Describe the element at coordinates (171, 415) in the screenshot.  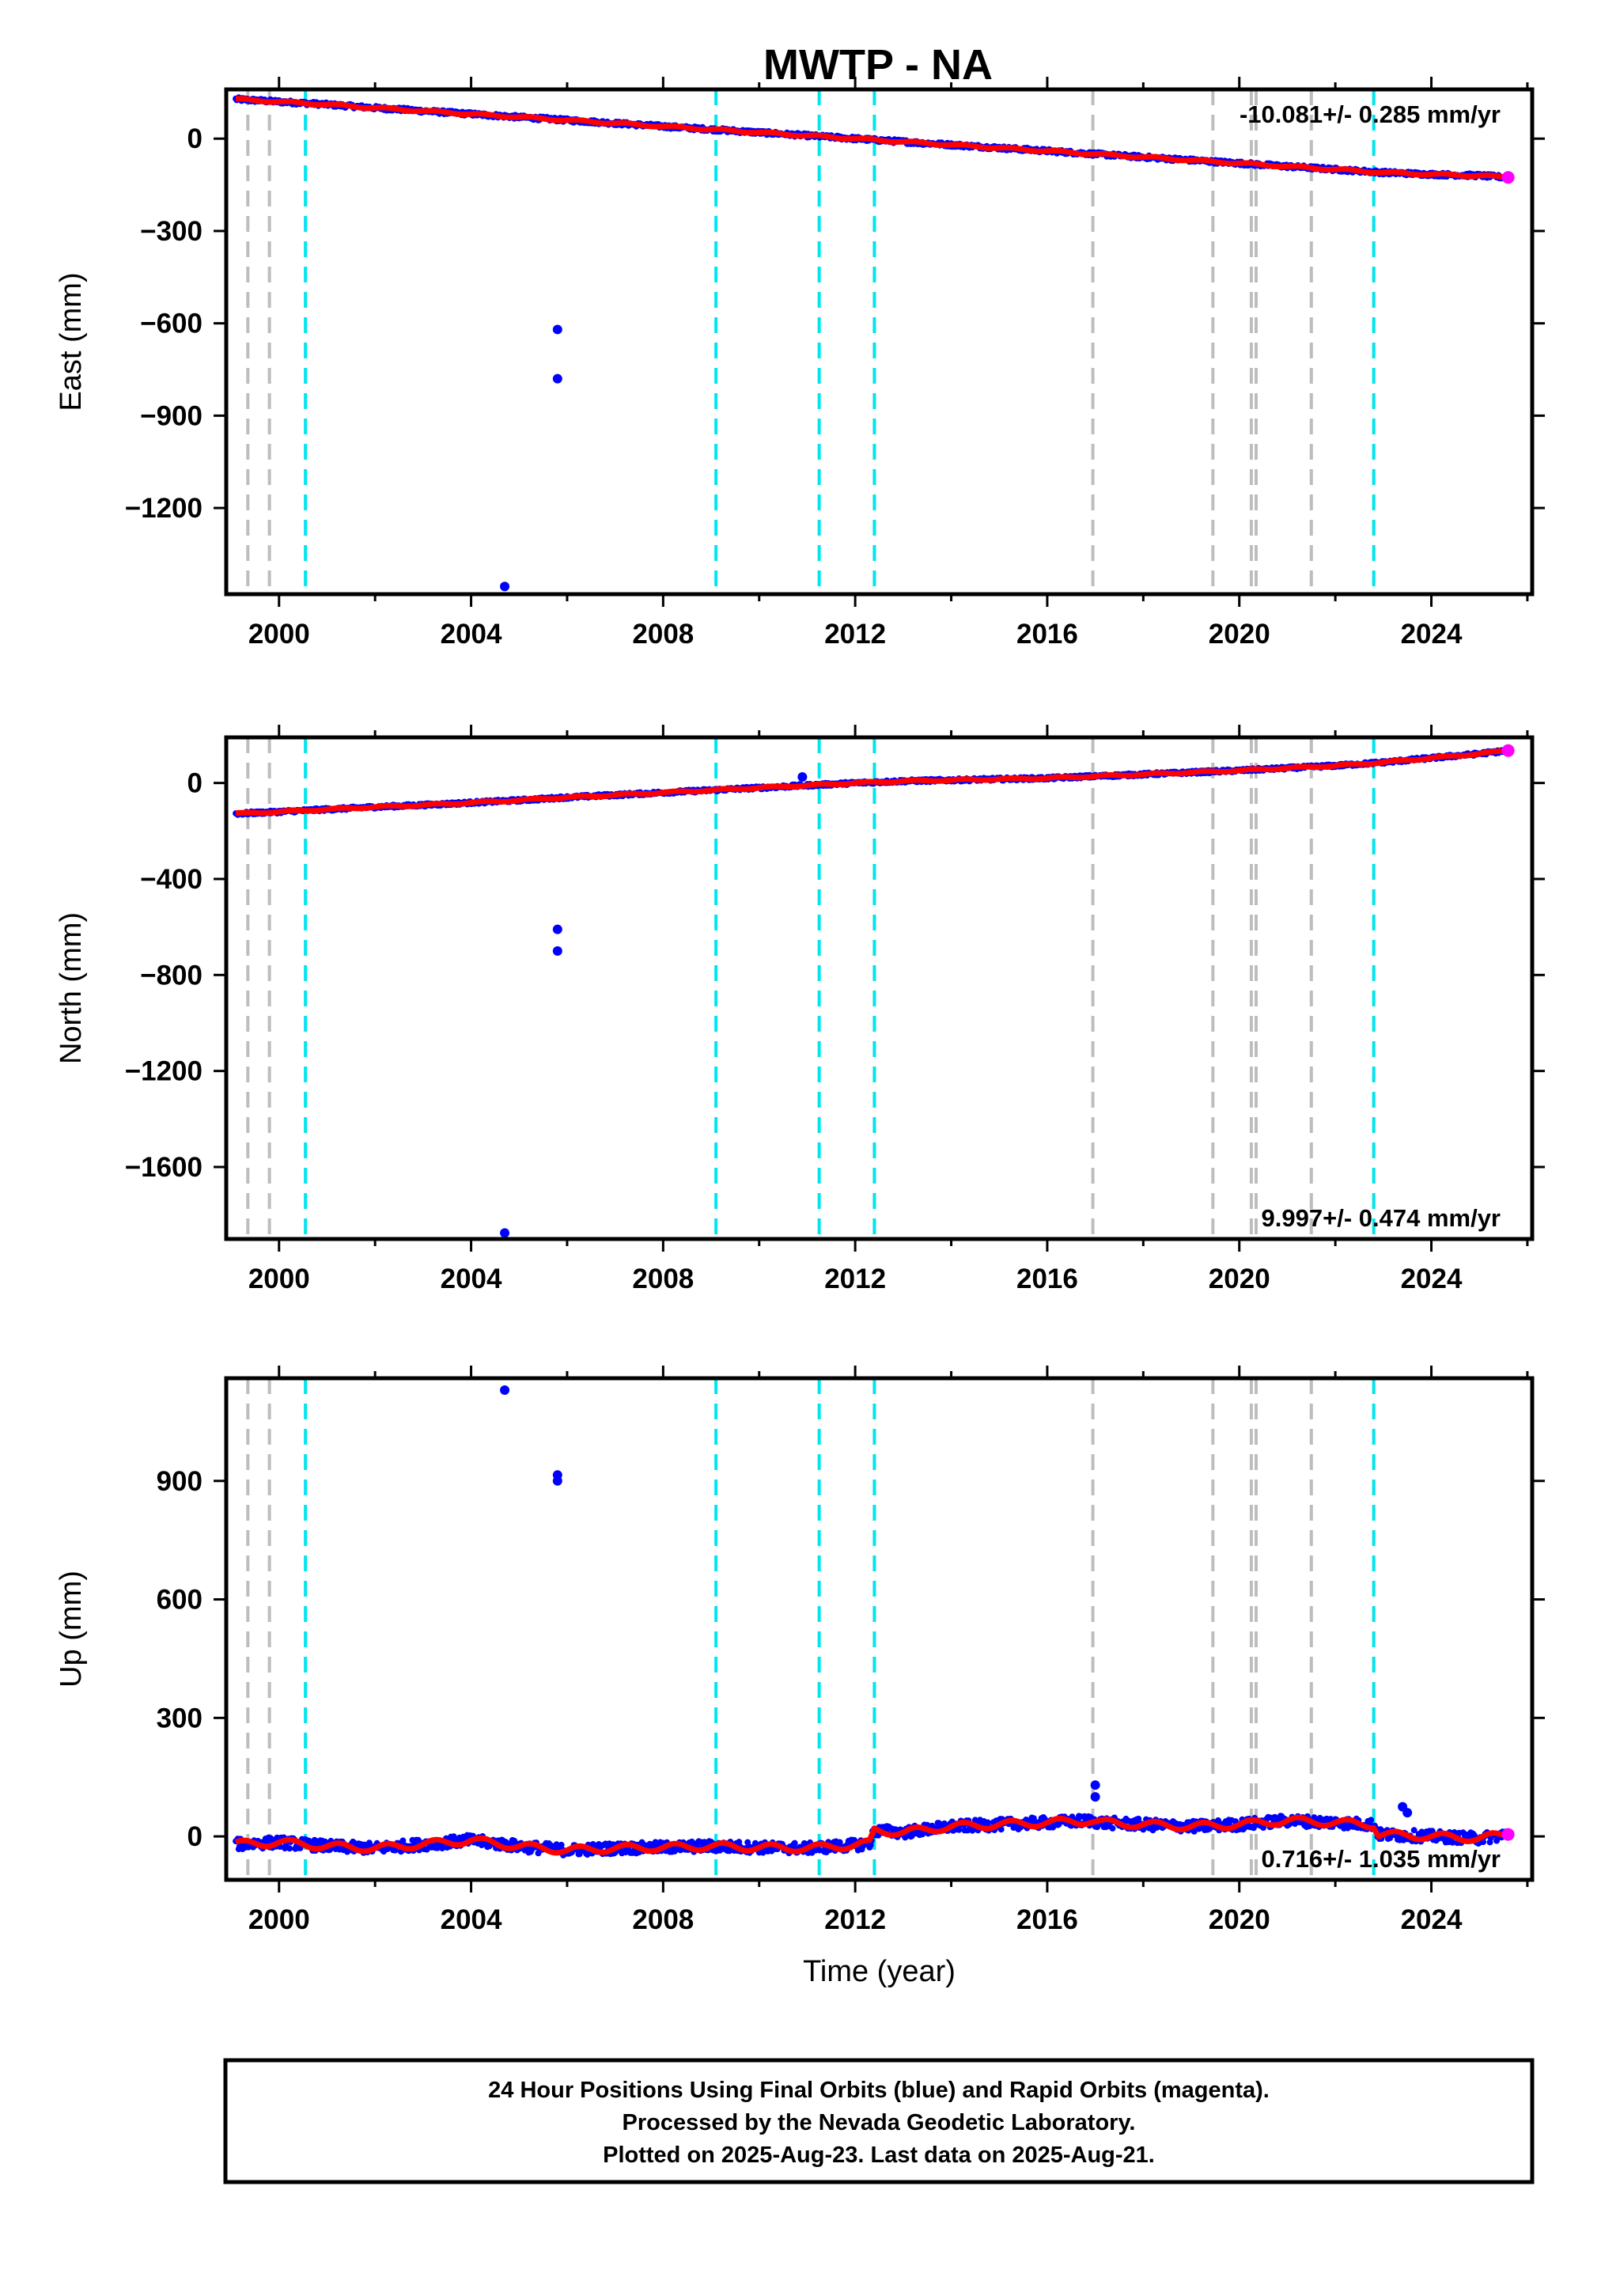
I see `y-tick-label: −900` at that location.